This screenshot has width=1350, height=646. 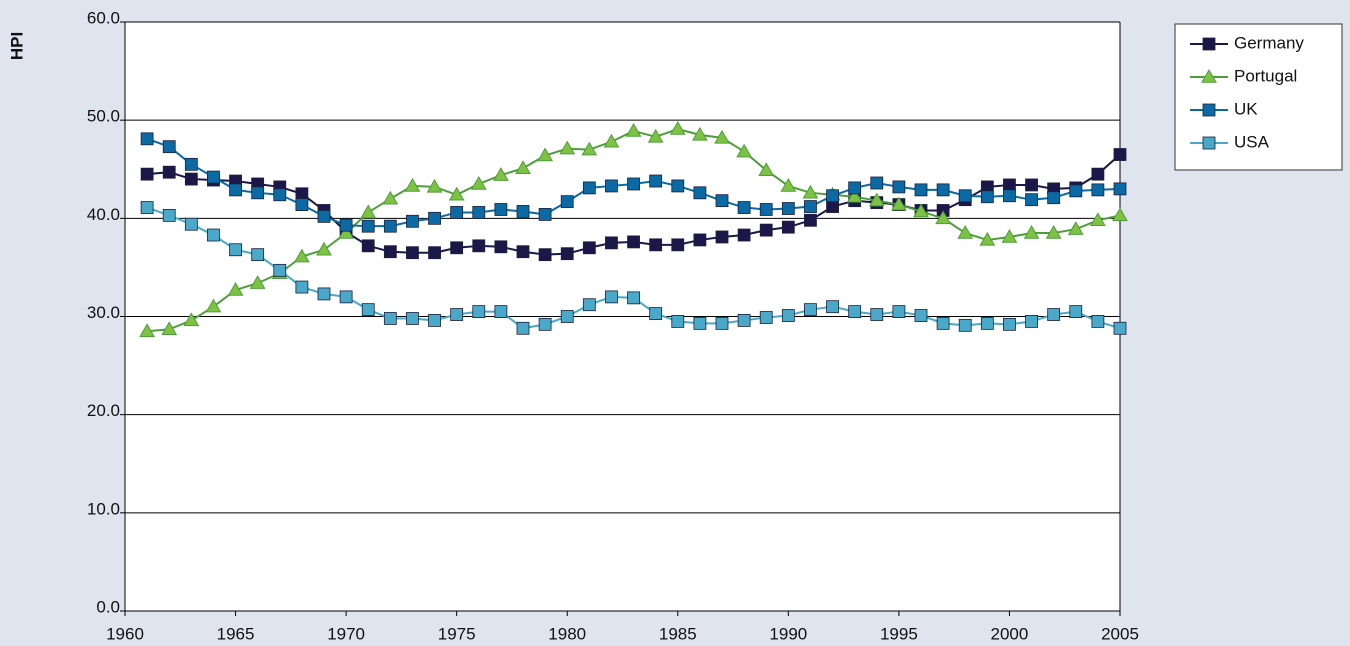 What do you see at coordinates (346, 633) in the screenshot?
I see `x-tick-label: 1970` at bounding box center [346, 633].